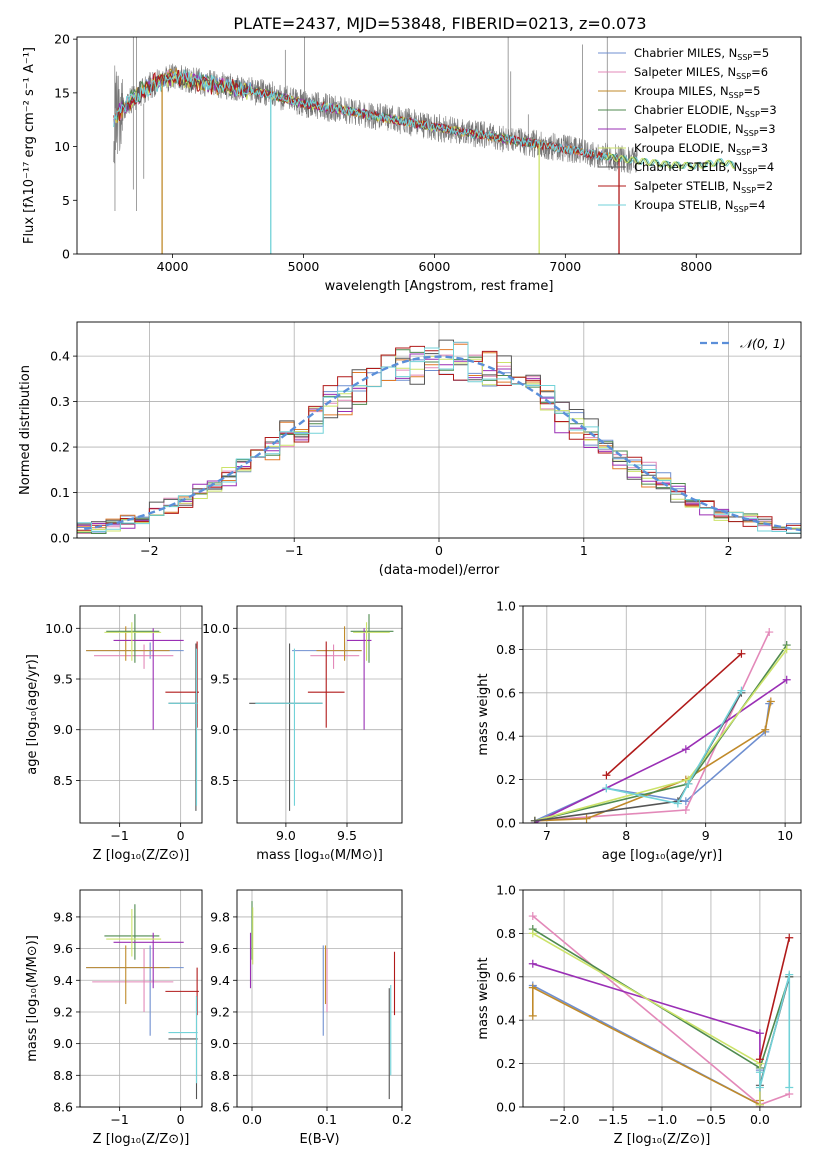  Describe the element at coordinates (304, 266) in the screenshot. I see `x-tick-label: 5000` at that location.